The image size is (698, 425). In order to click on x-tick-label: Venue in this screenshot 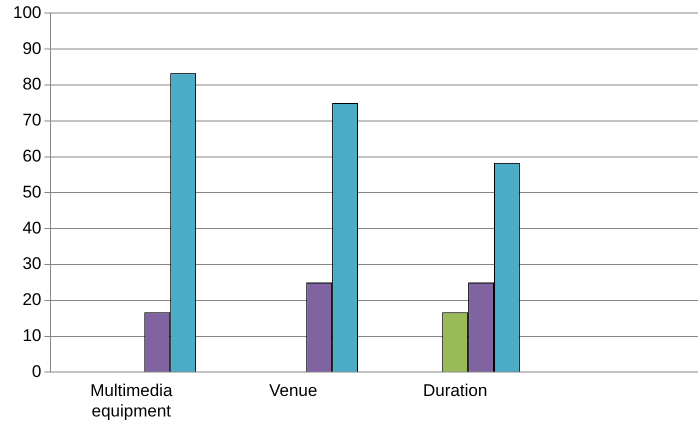, I will do `click(293, 390)`.